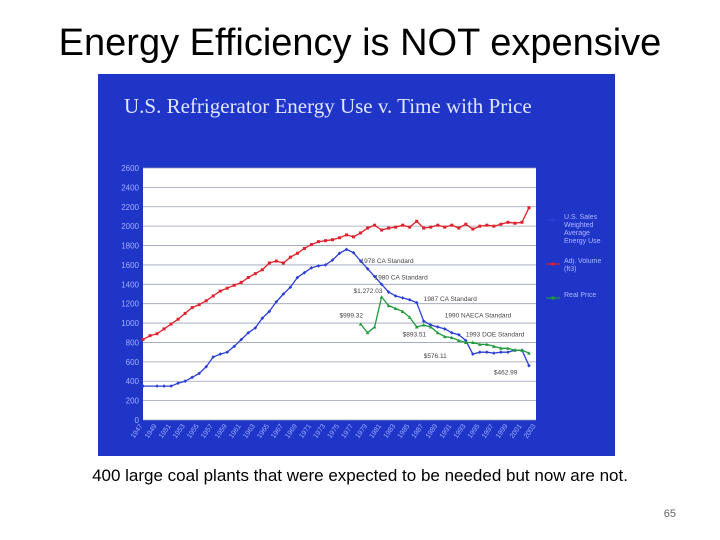 The height and width of the screenshot is (540, 720). What do you see at coordinates (319, 431) in the screenshot?
I see `x-tick-label: 1973` at bounding box center [319, 431].